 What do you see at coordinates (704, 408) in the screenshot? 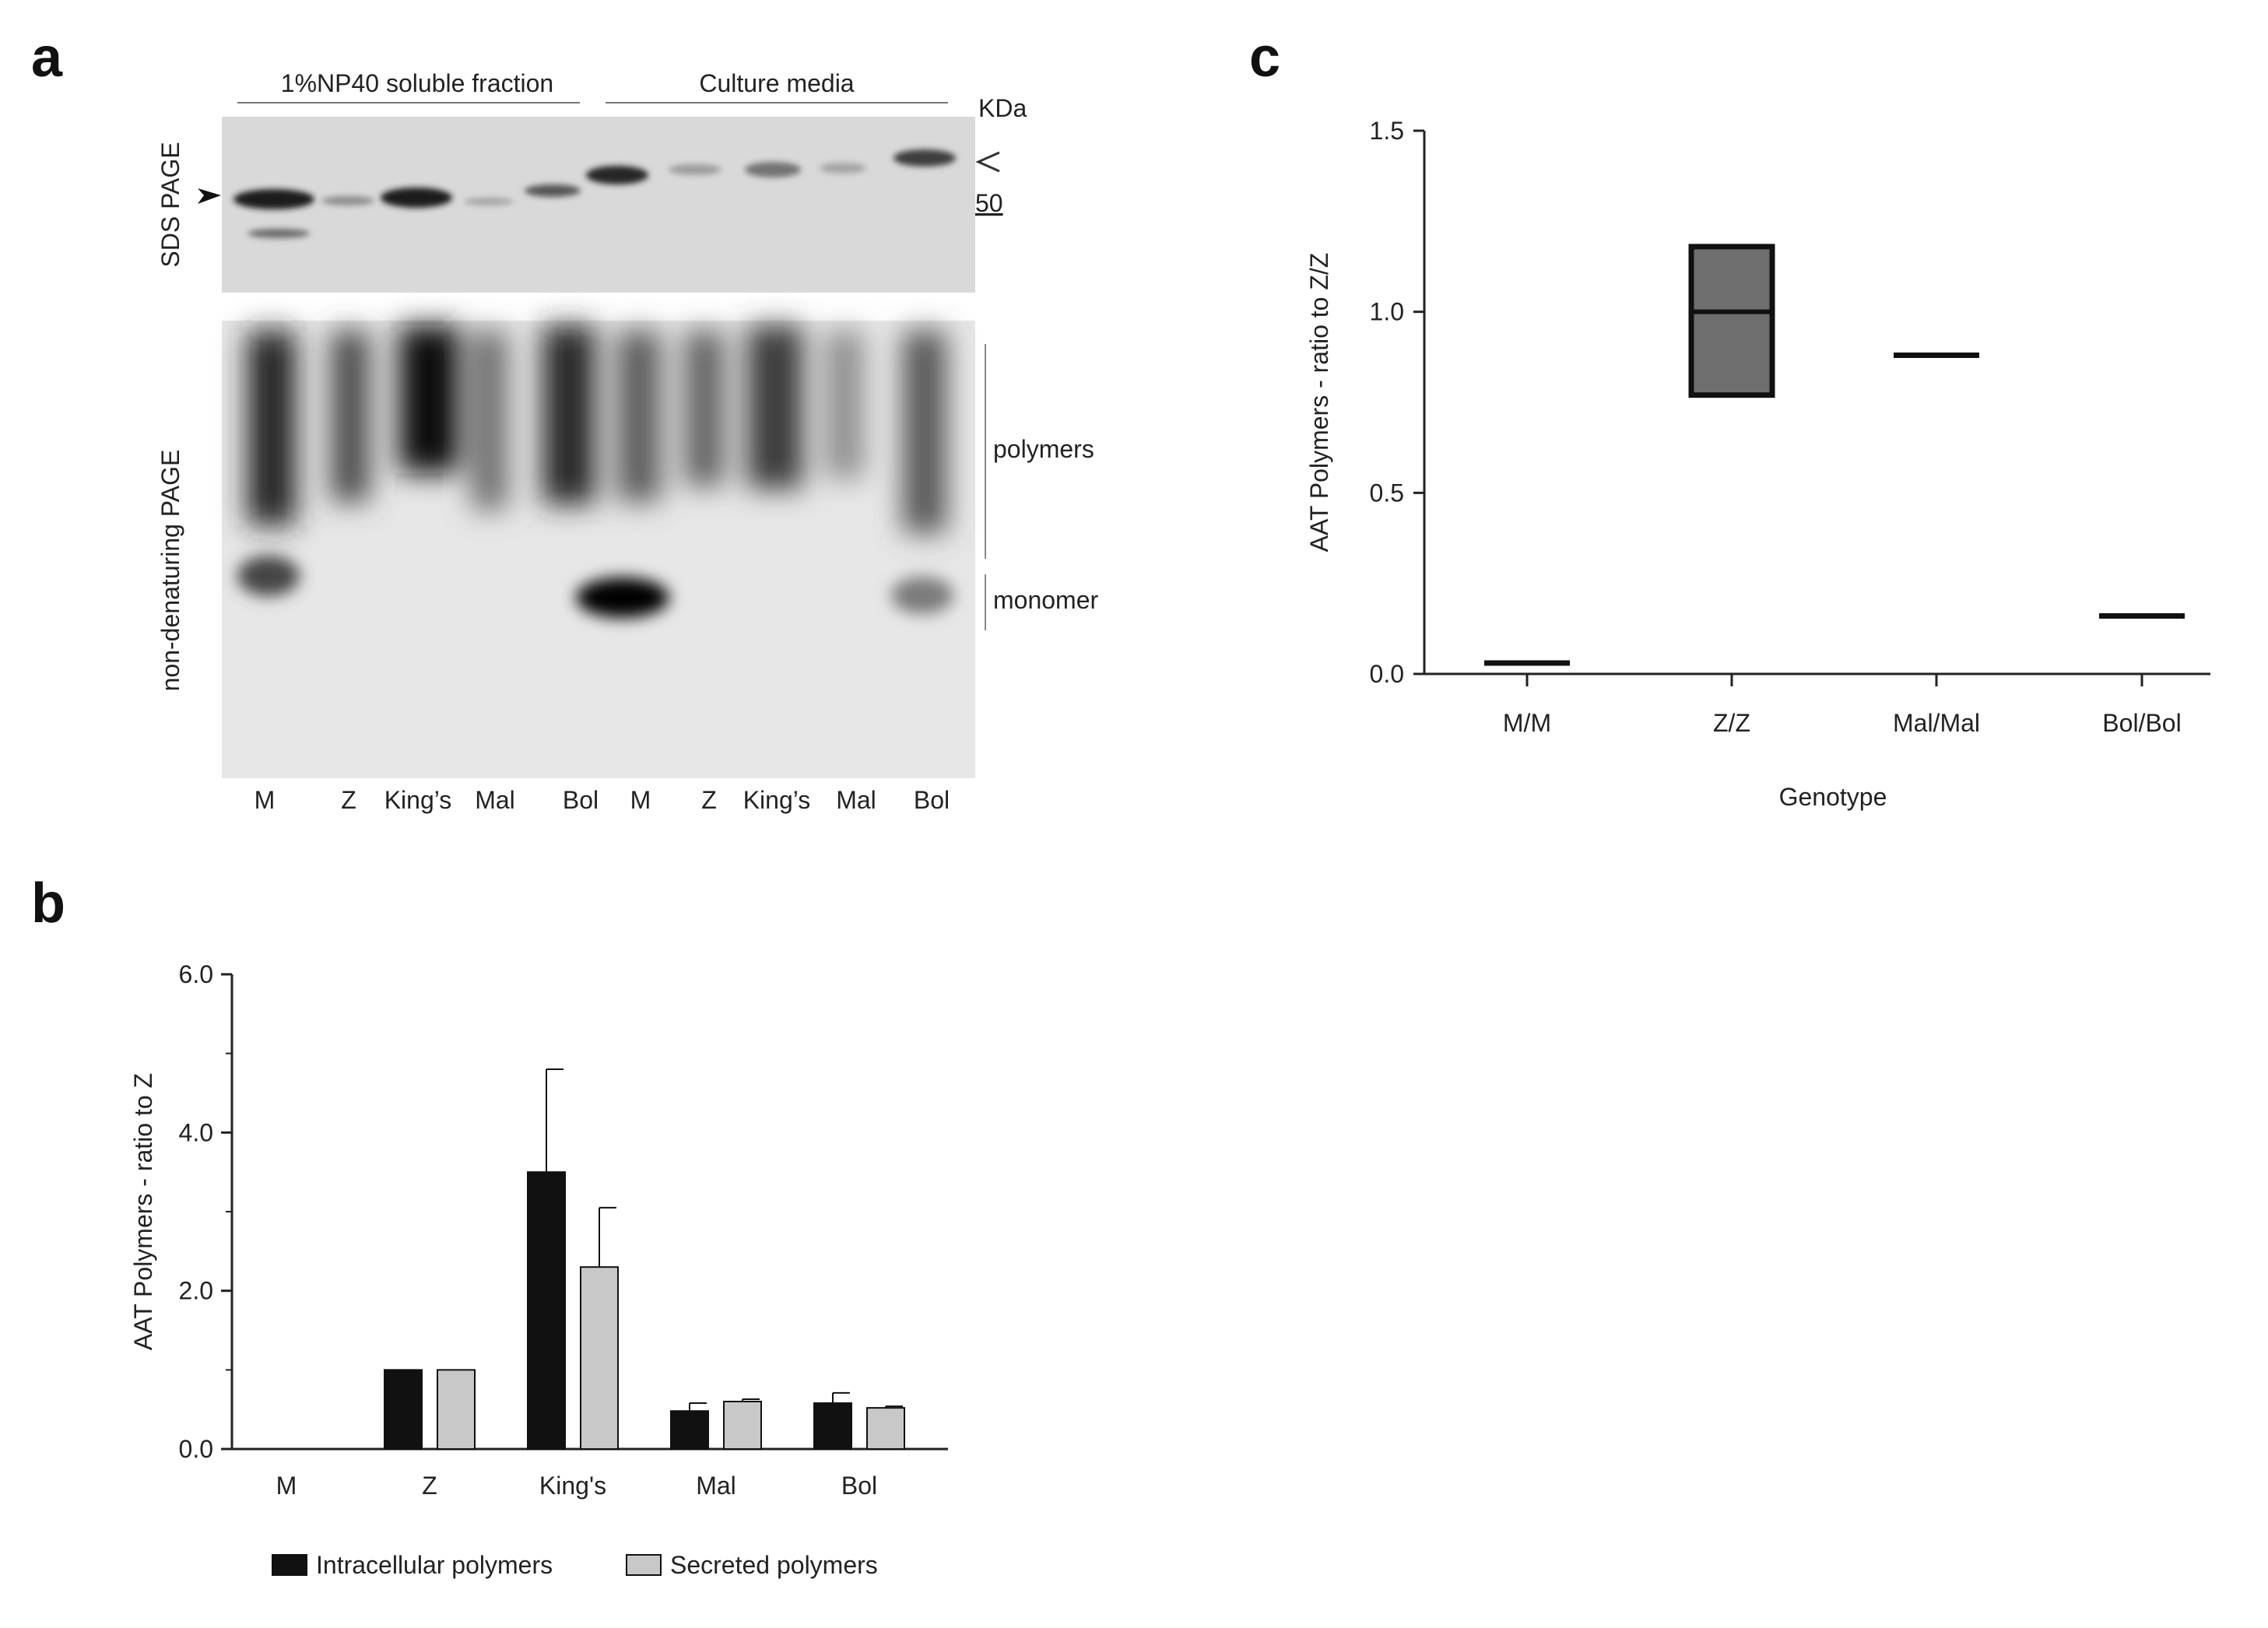
I see `smear-z-media` at bounding box center [704, 408].